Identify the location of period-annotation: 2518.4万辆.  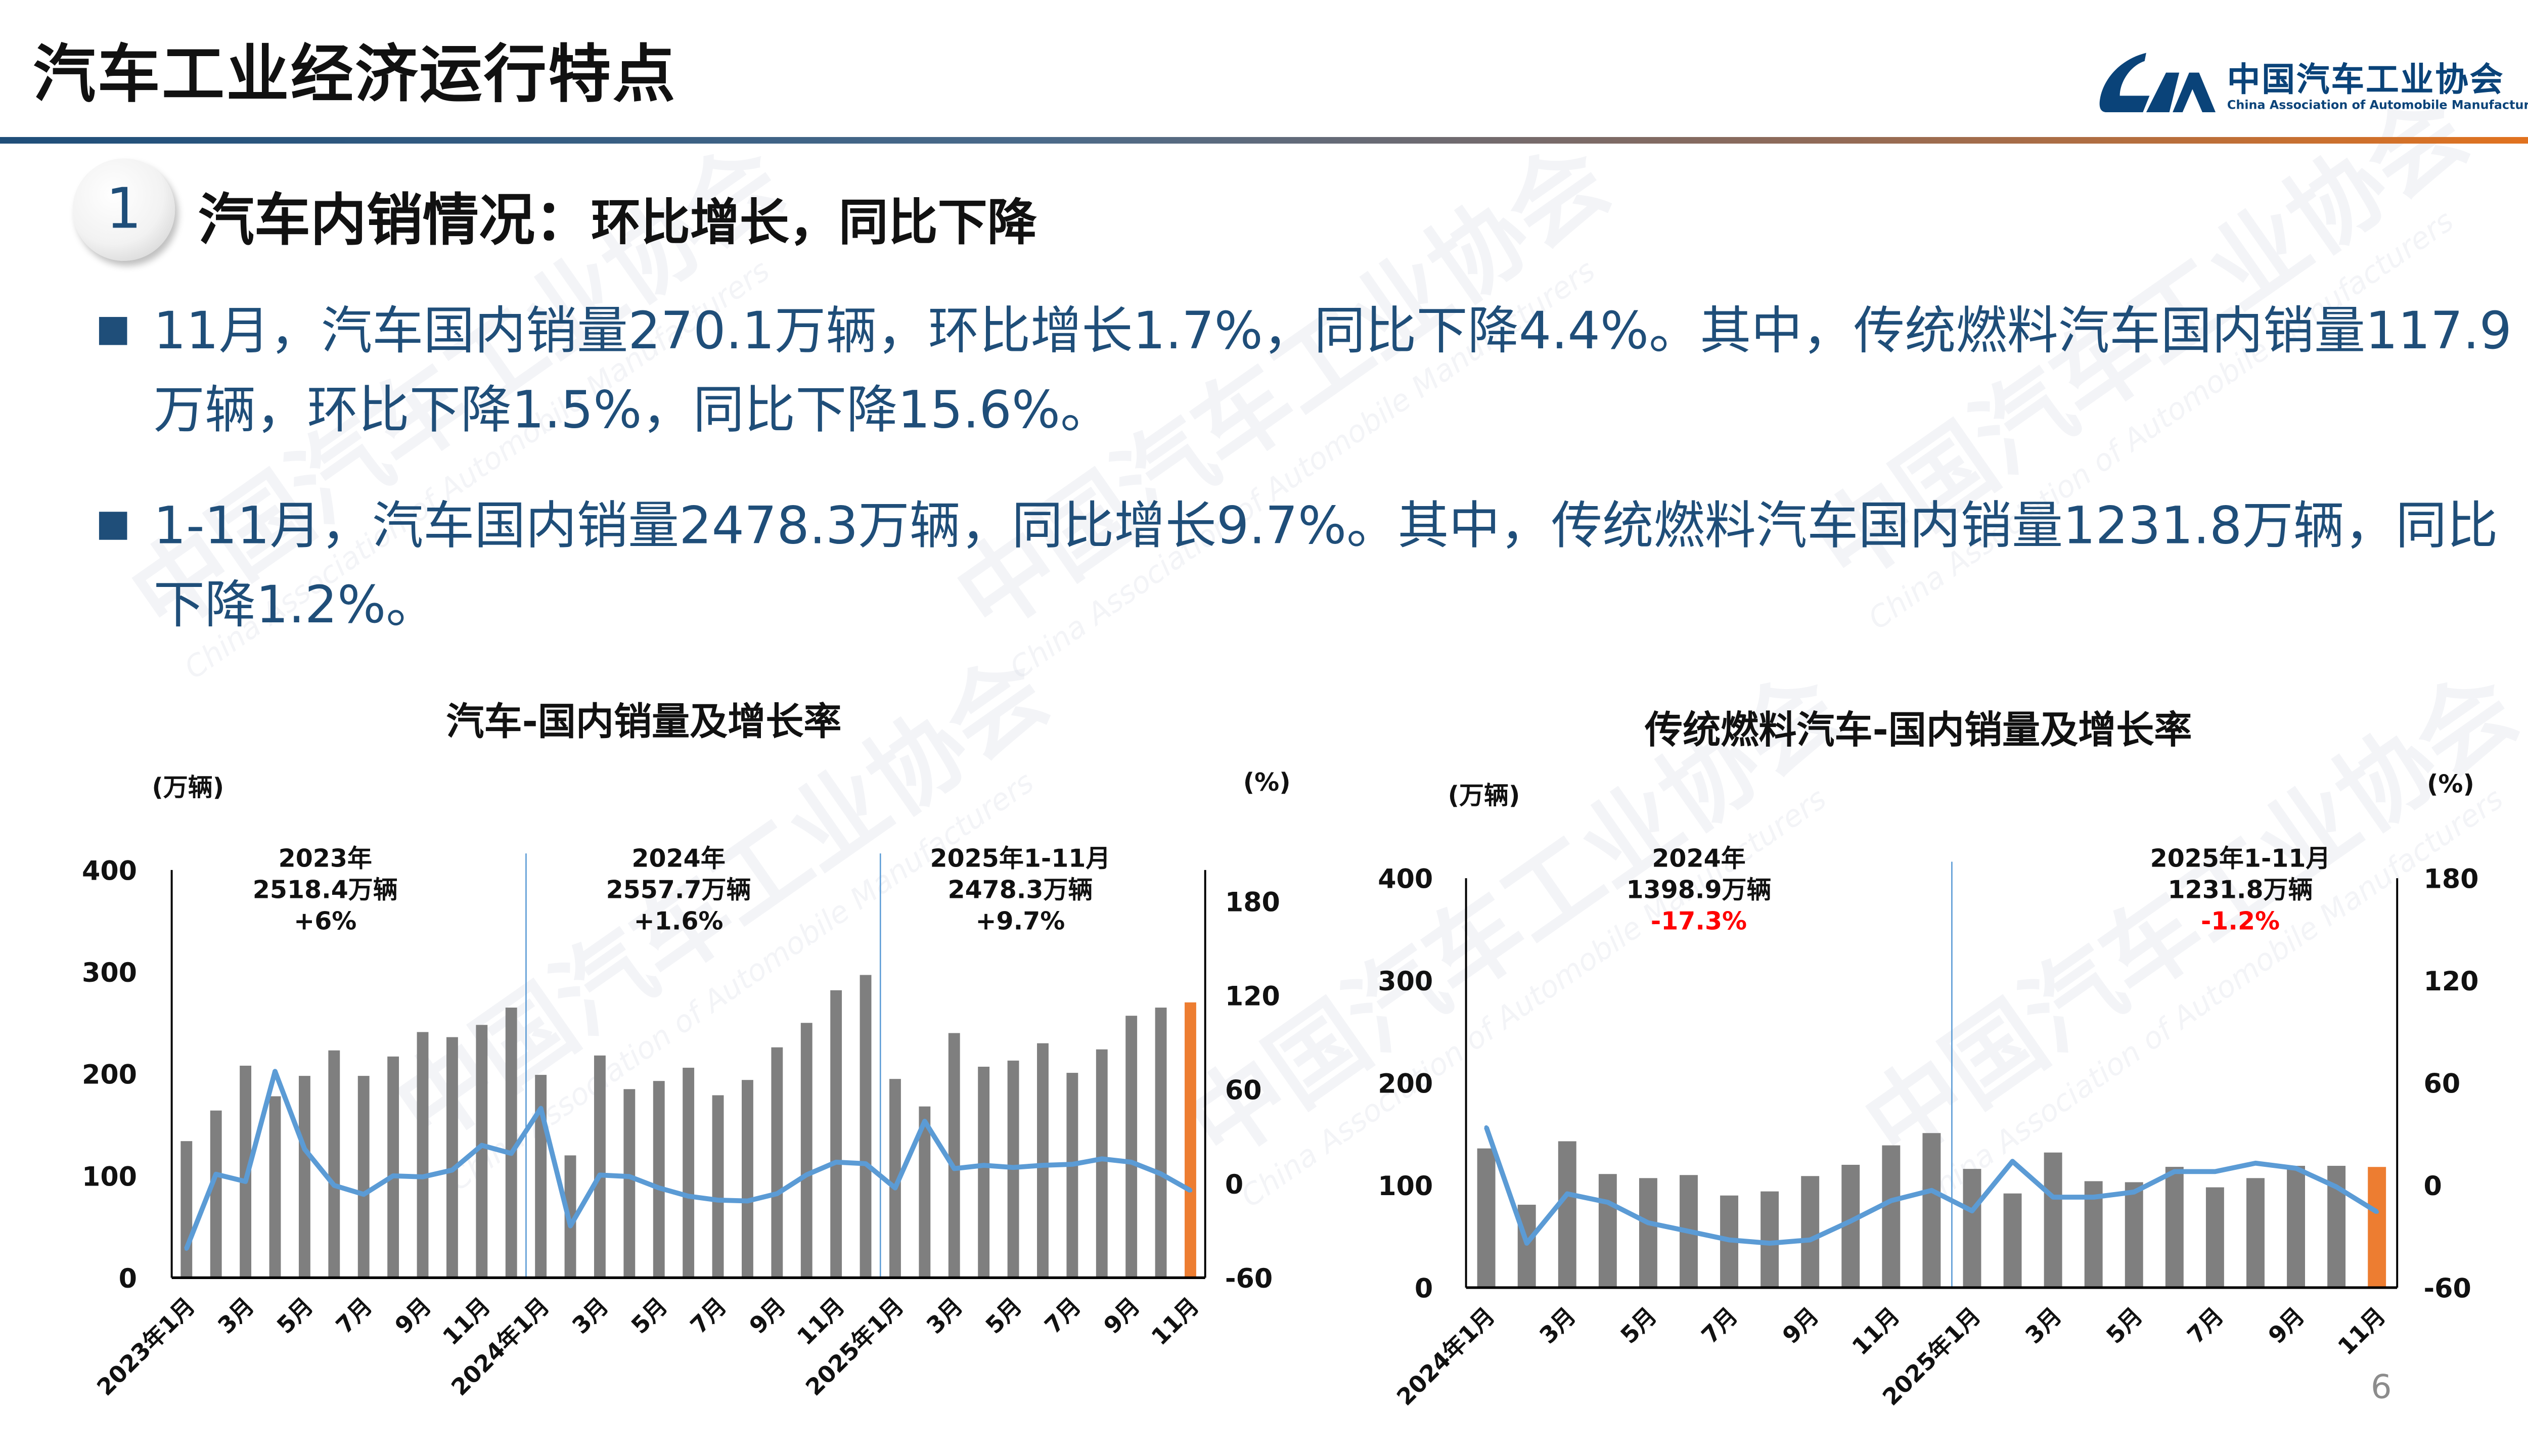
(326, 889).